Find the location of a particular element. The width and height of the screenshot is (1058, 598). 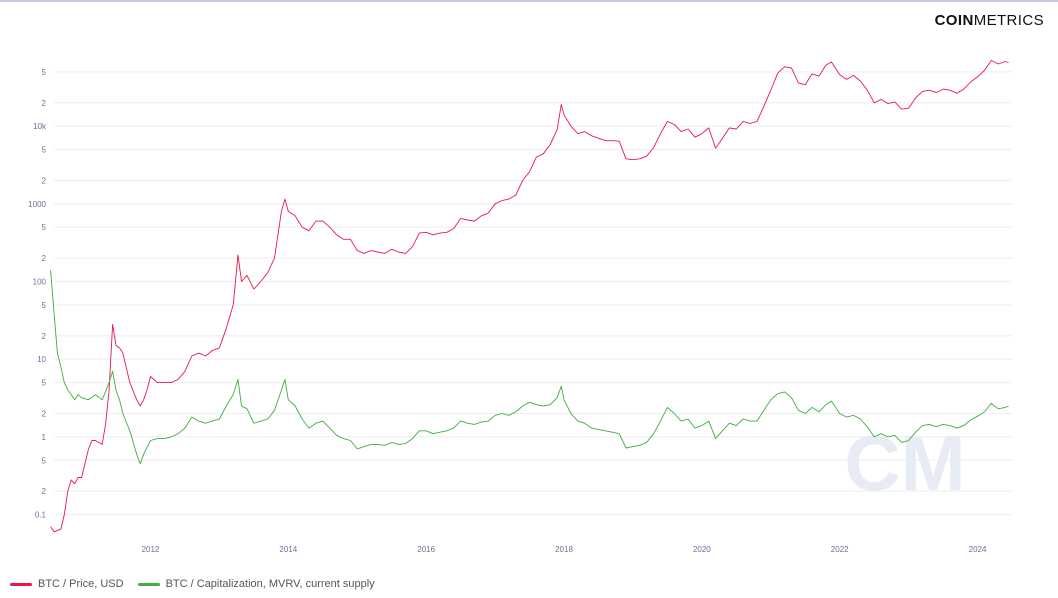

cm-watermark: CM is located at coordinates (904, 463).